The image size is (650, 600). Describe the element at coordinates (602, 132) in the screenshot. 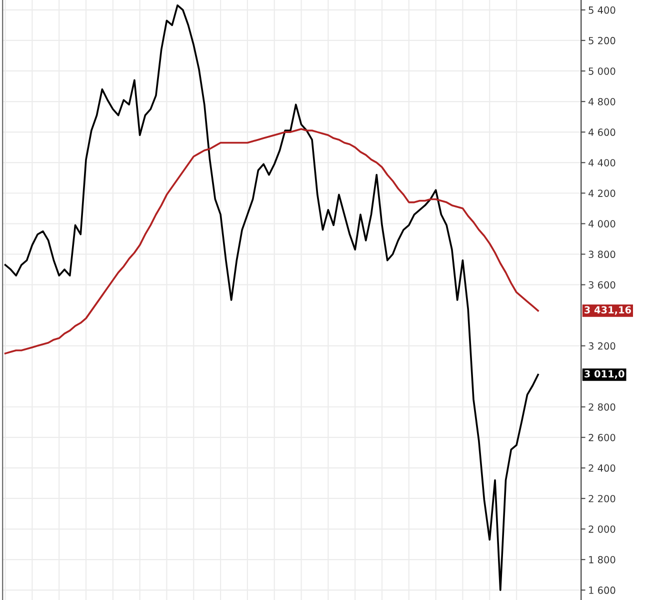

I see `y-tick-label: 4 600` at that location.